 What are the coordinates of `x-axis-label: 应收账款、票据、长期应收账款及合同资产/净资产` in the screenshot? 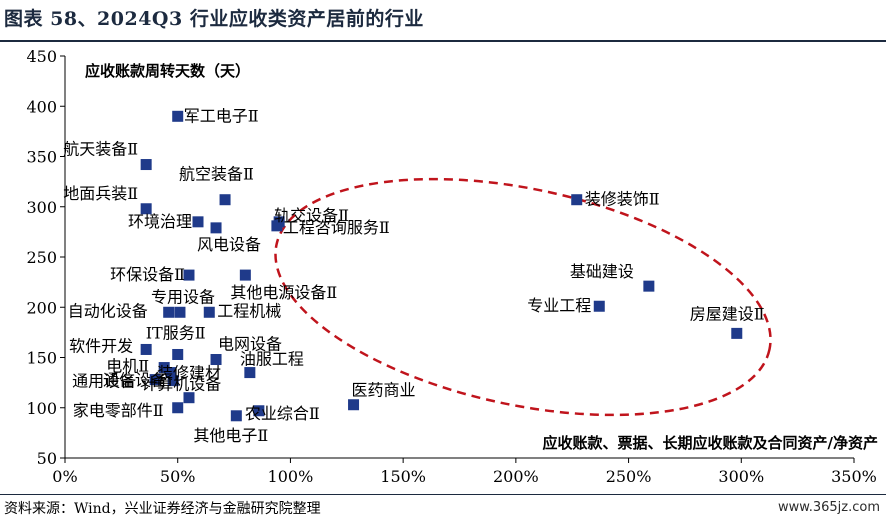 It's located at (710, 443).